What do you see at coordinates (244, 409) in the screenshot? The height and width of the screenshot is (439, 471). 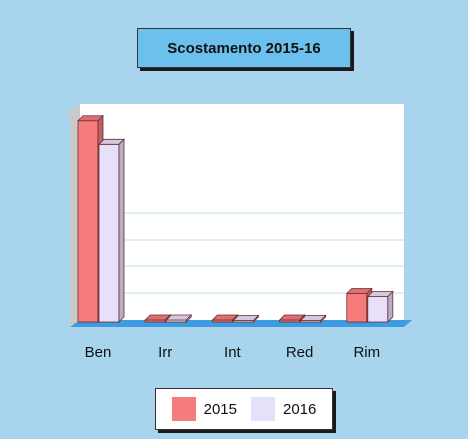 I see `legend: 2015 2016` at bounding box center [244, 409].